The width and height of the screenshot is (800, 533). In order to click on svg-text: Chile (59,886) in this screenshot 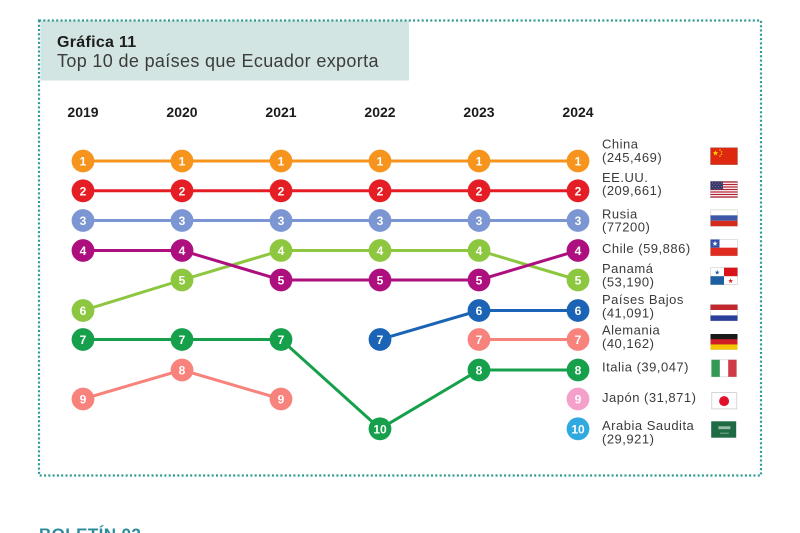, I will do `click(646, 248)`.